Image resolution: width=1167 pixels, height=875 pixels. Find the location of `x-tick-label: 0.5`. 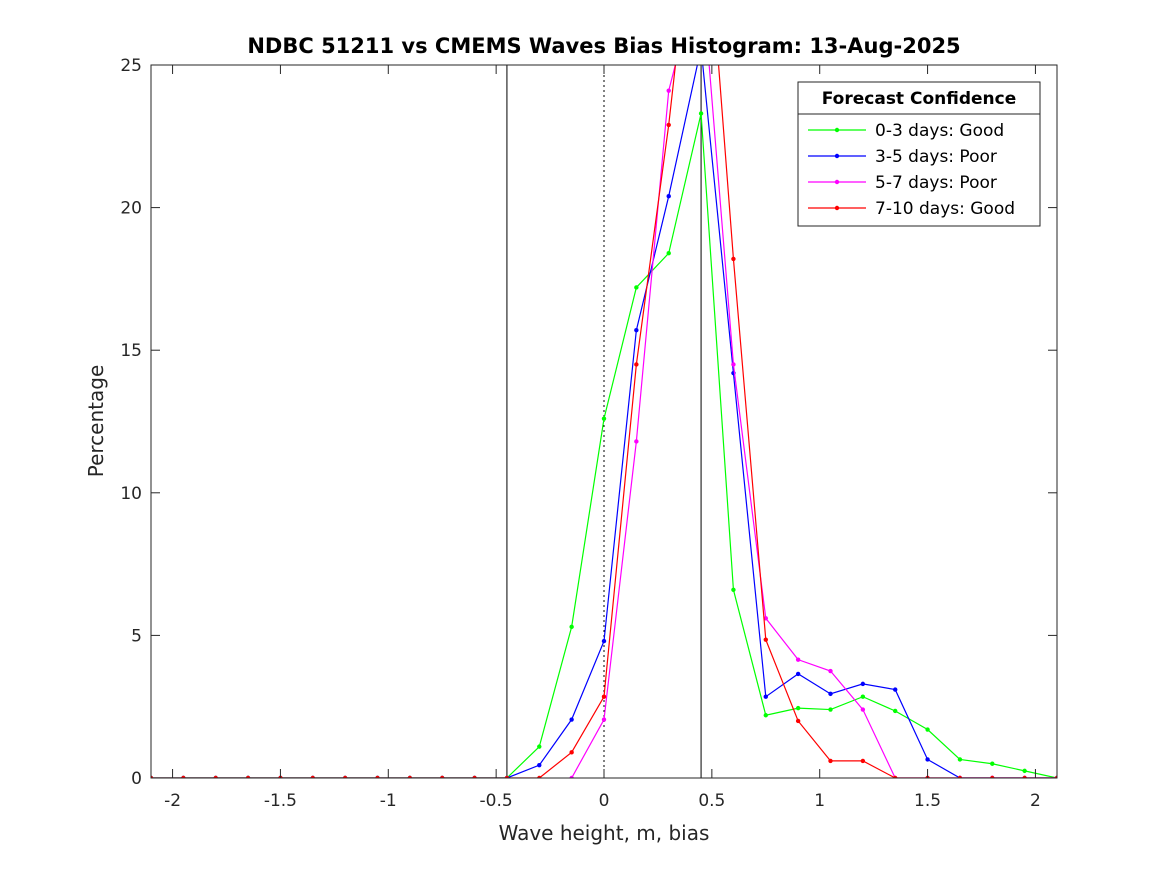

x-tick-label: 0.5 is located at coordinates (711, 801).